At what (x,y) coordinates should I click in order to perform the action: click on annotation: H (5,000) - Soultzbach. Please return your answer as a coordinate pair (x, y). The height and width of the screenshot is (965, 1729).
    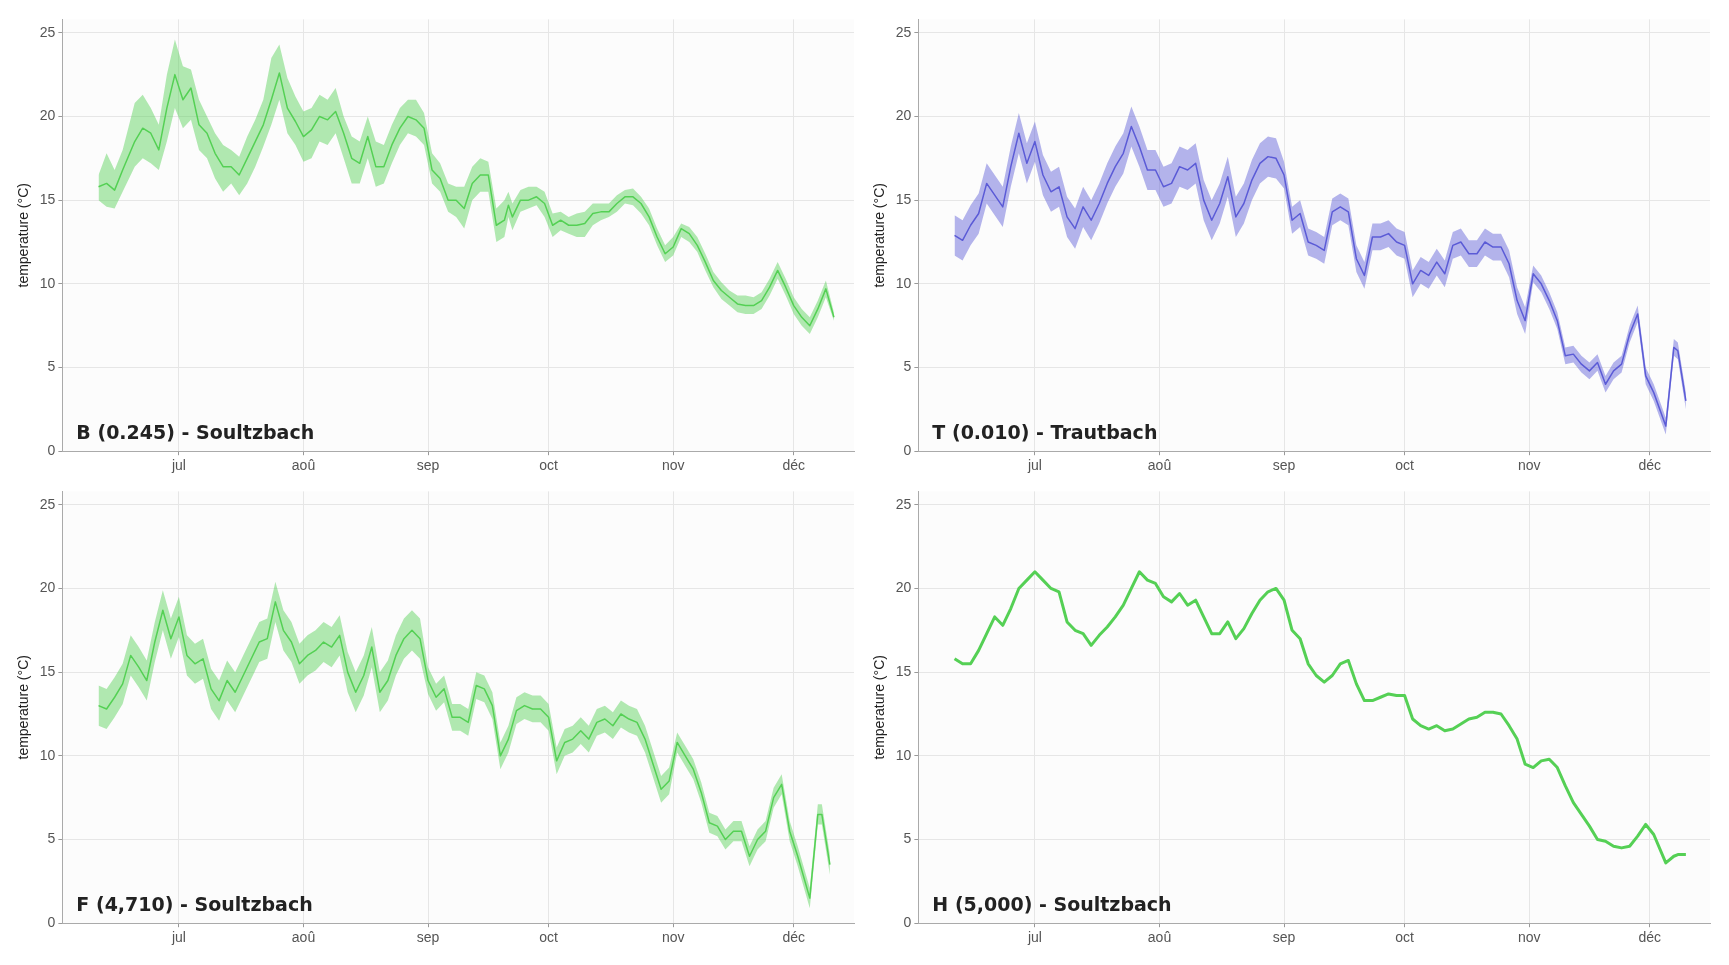
    Looking at the image, I should click on (1052, 903).